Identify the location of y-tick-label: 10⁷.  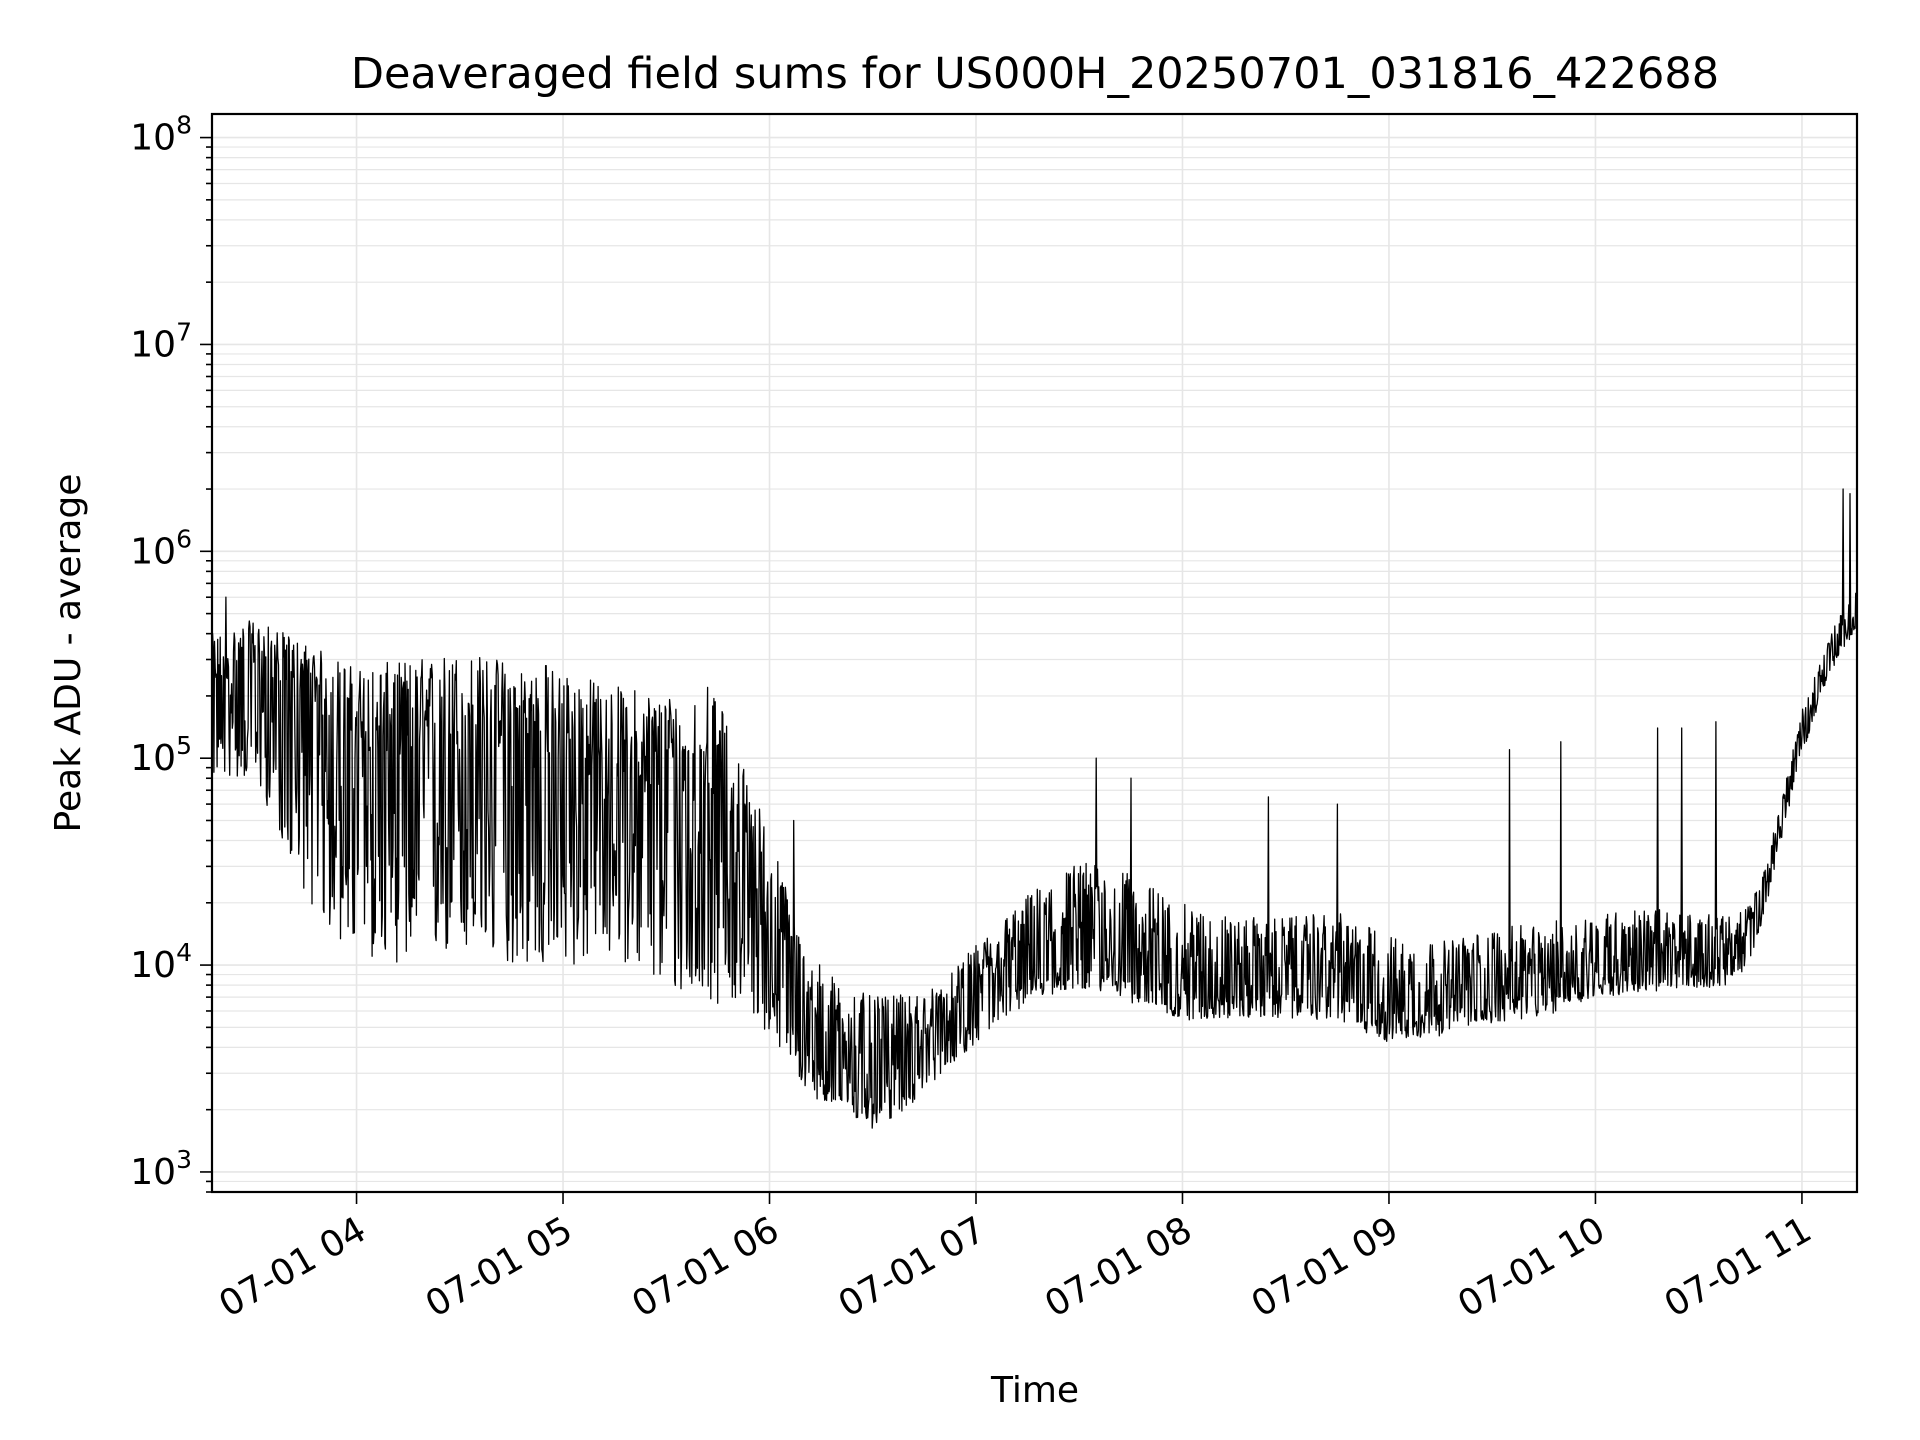
(161, 341).